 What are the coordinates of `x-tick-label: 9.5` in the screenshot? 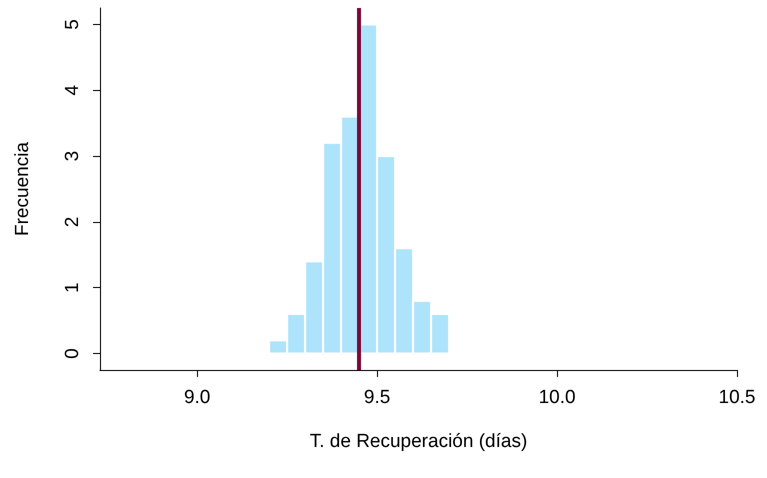 It's located at (377, 397).